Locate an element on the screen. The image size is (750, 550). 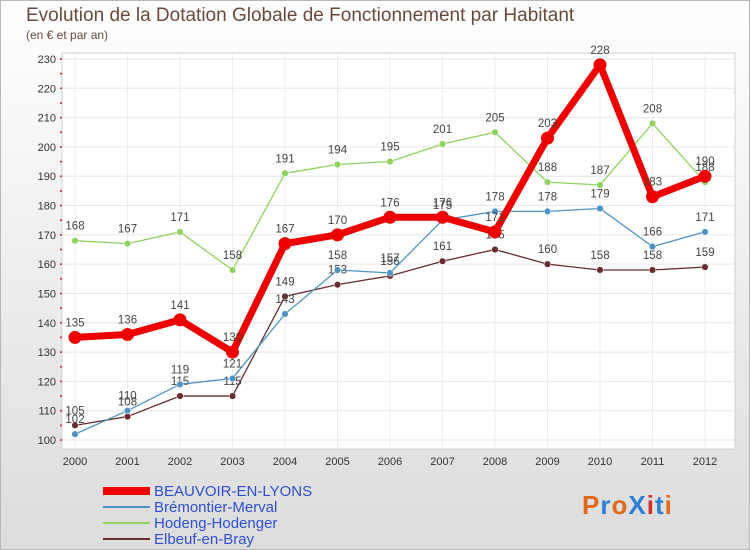
x-tick-label: 2002 is located at coordinates (180, 462).